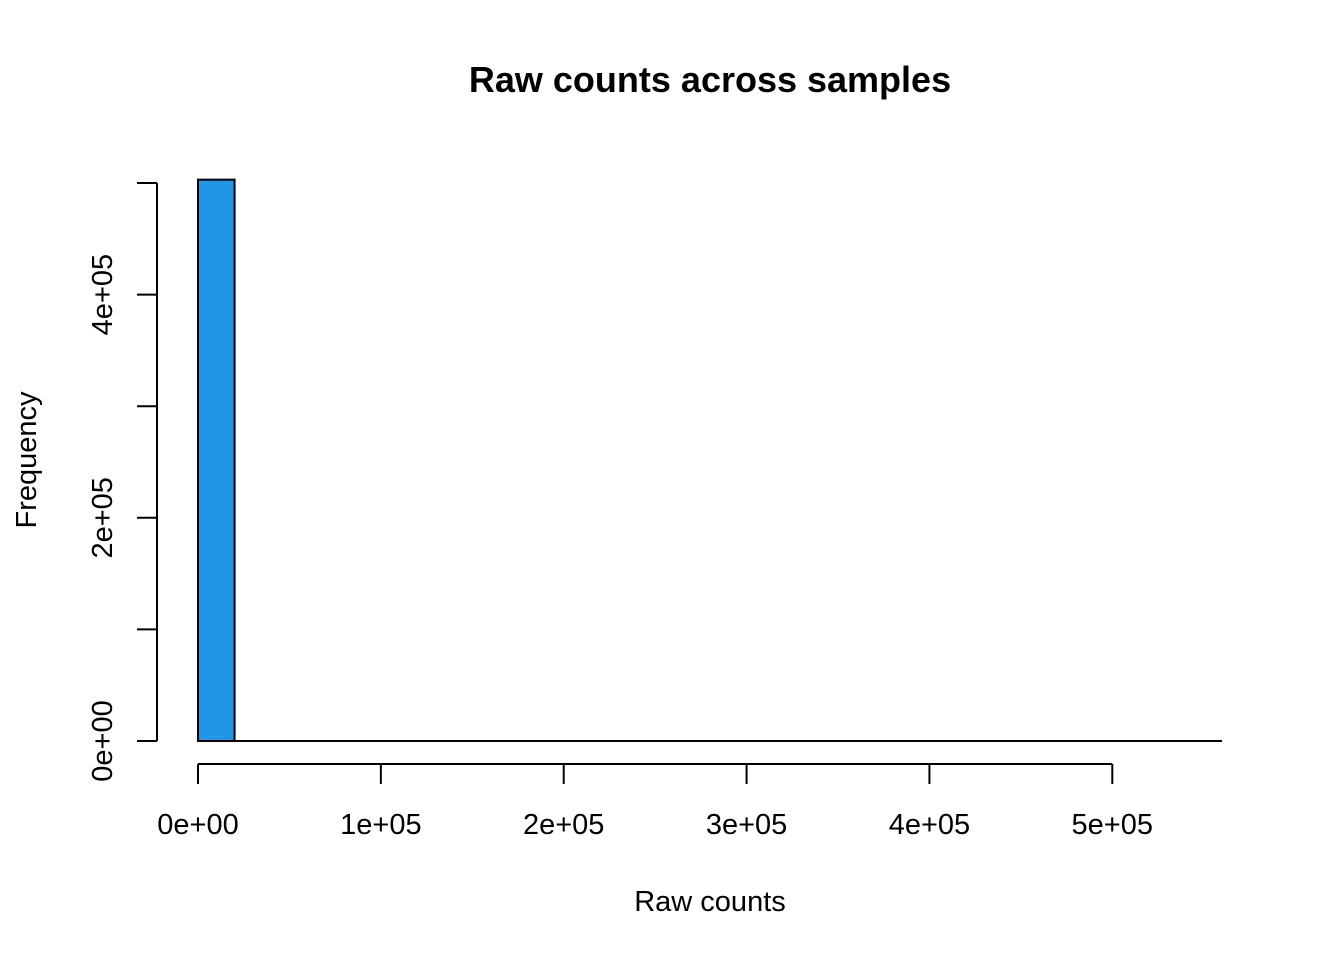  I want to click on x-axis-label: Raw counts, so click(710, 902).